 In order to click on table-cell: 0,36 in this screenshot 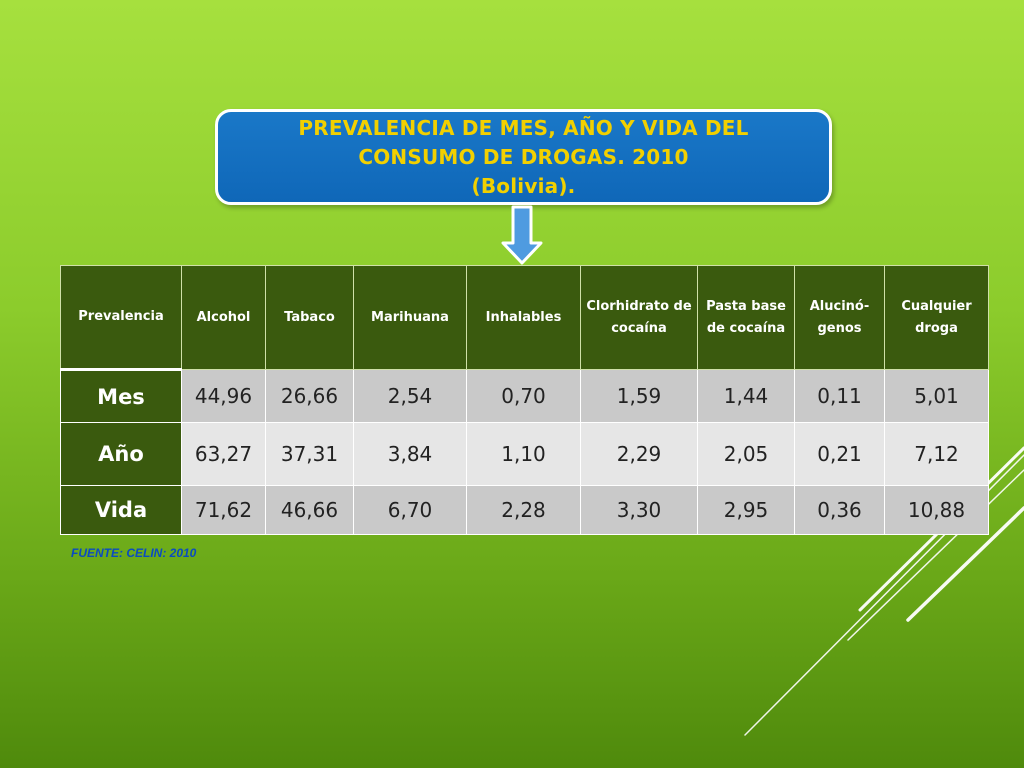, I will do `click(839, 510)`.